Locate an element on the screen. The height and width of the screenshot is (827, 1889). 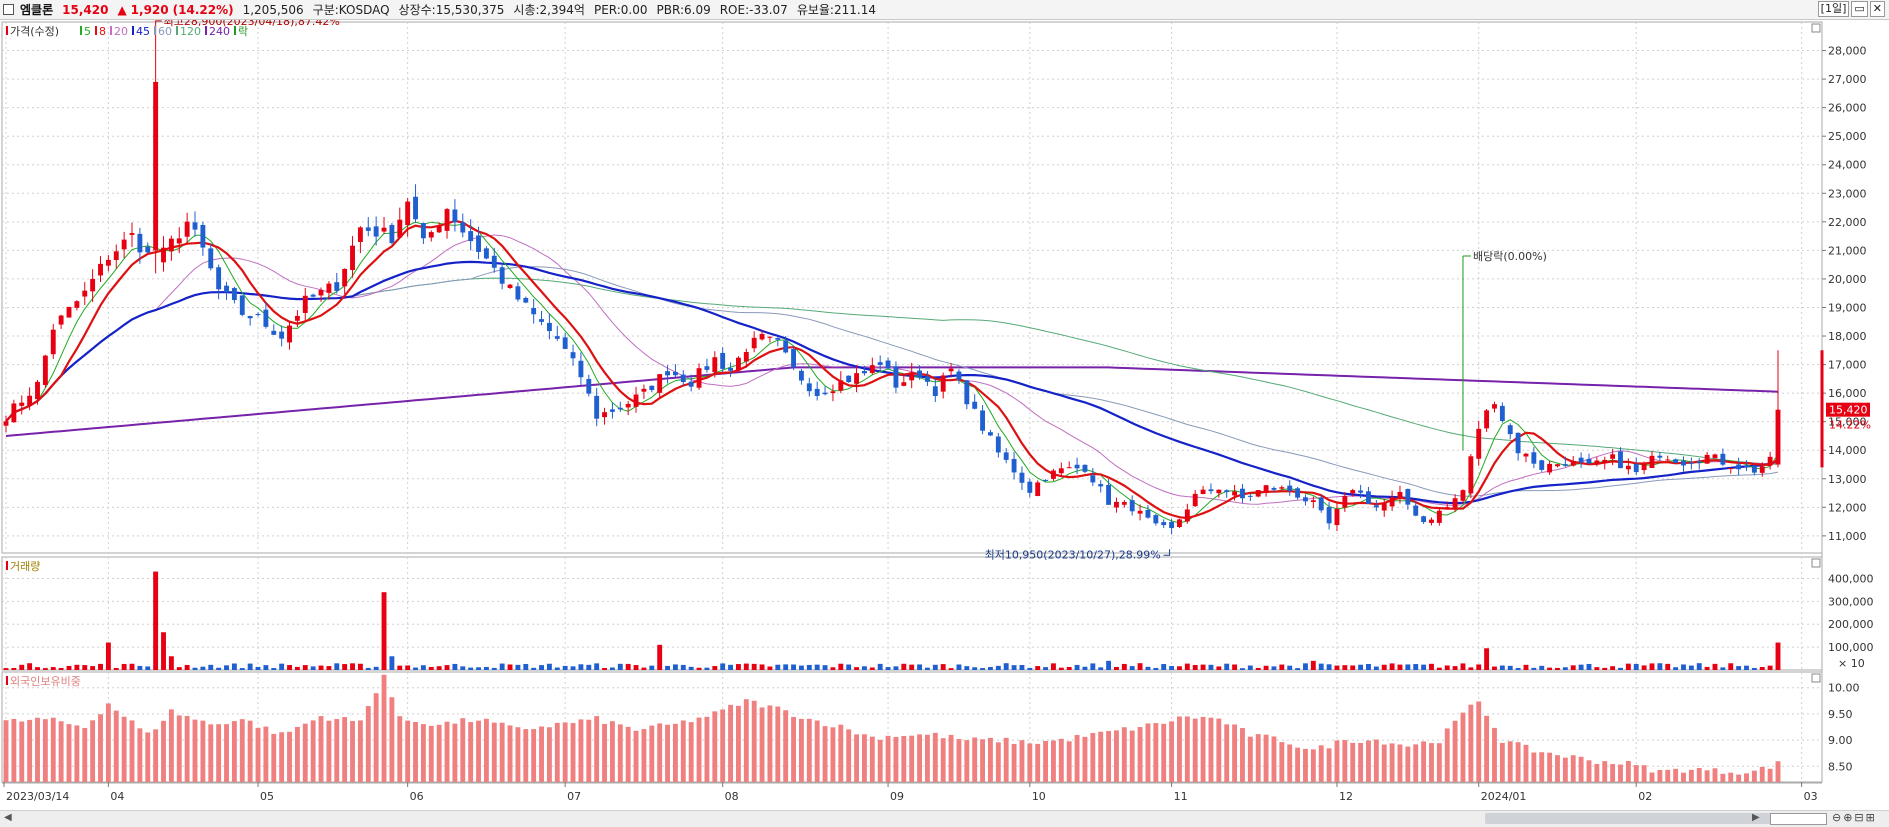
scroll-thumb is located at coordinates (1635, 818).